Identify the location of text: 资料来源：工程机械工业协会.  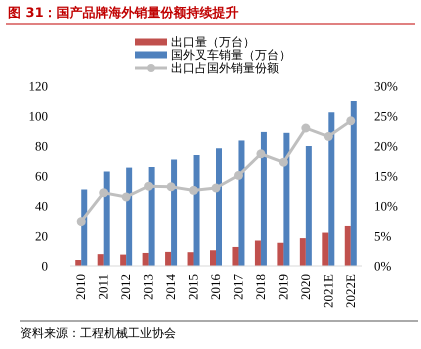
(98, 333).